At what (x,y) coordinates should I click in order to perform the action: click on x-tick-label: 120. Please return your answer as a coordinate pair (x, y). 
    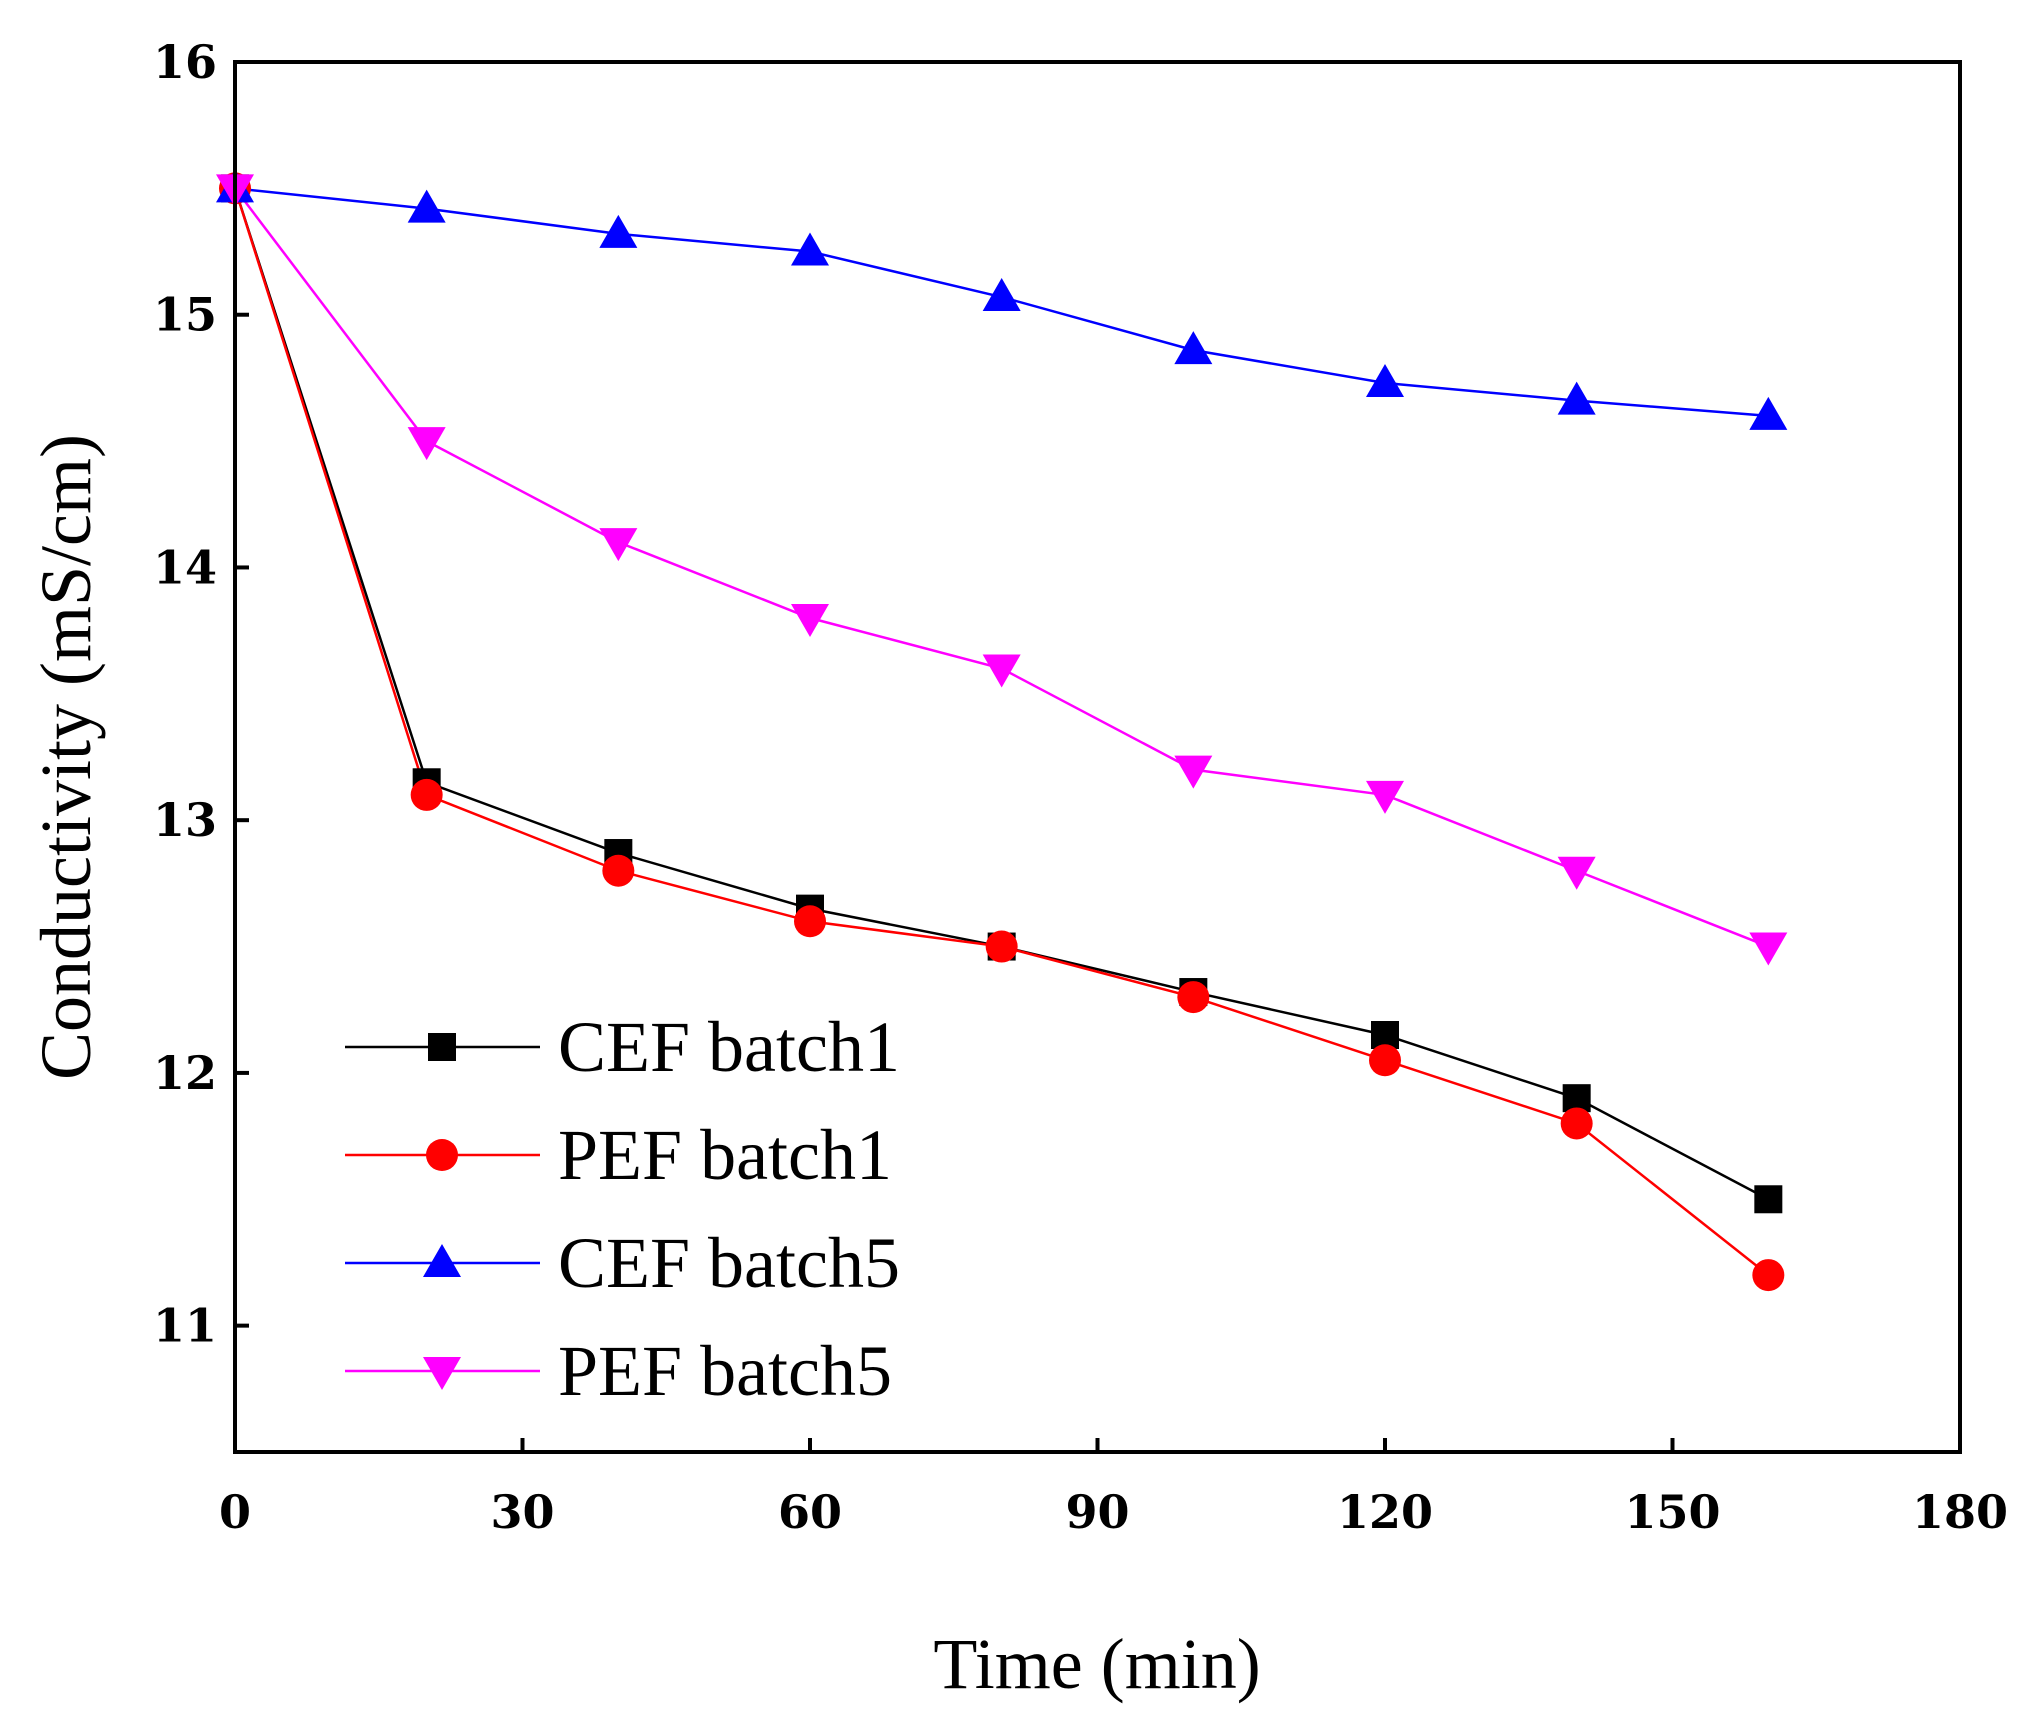
    Looking at the image, I should click on (1385, 1512).